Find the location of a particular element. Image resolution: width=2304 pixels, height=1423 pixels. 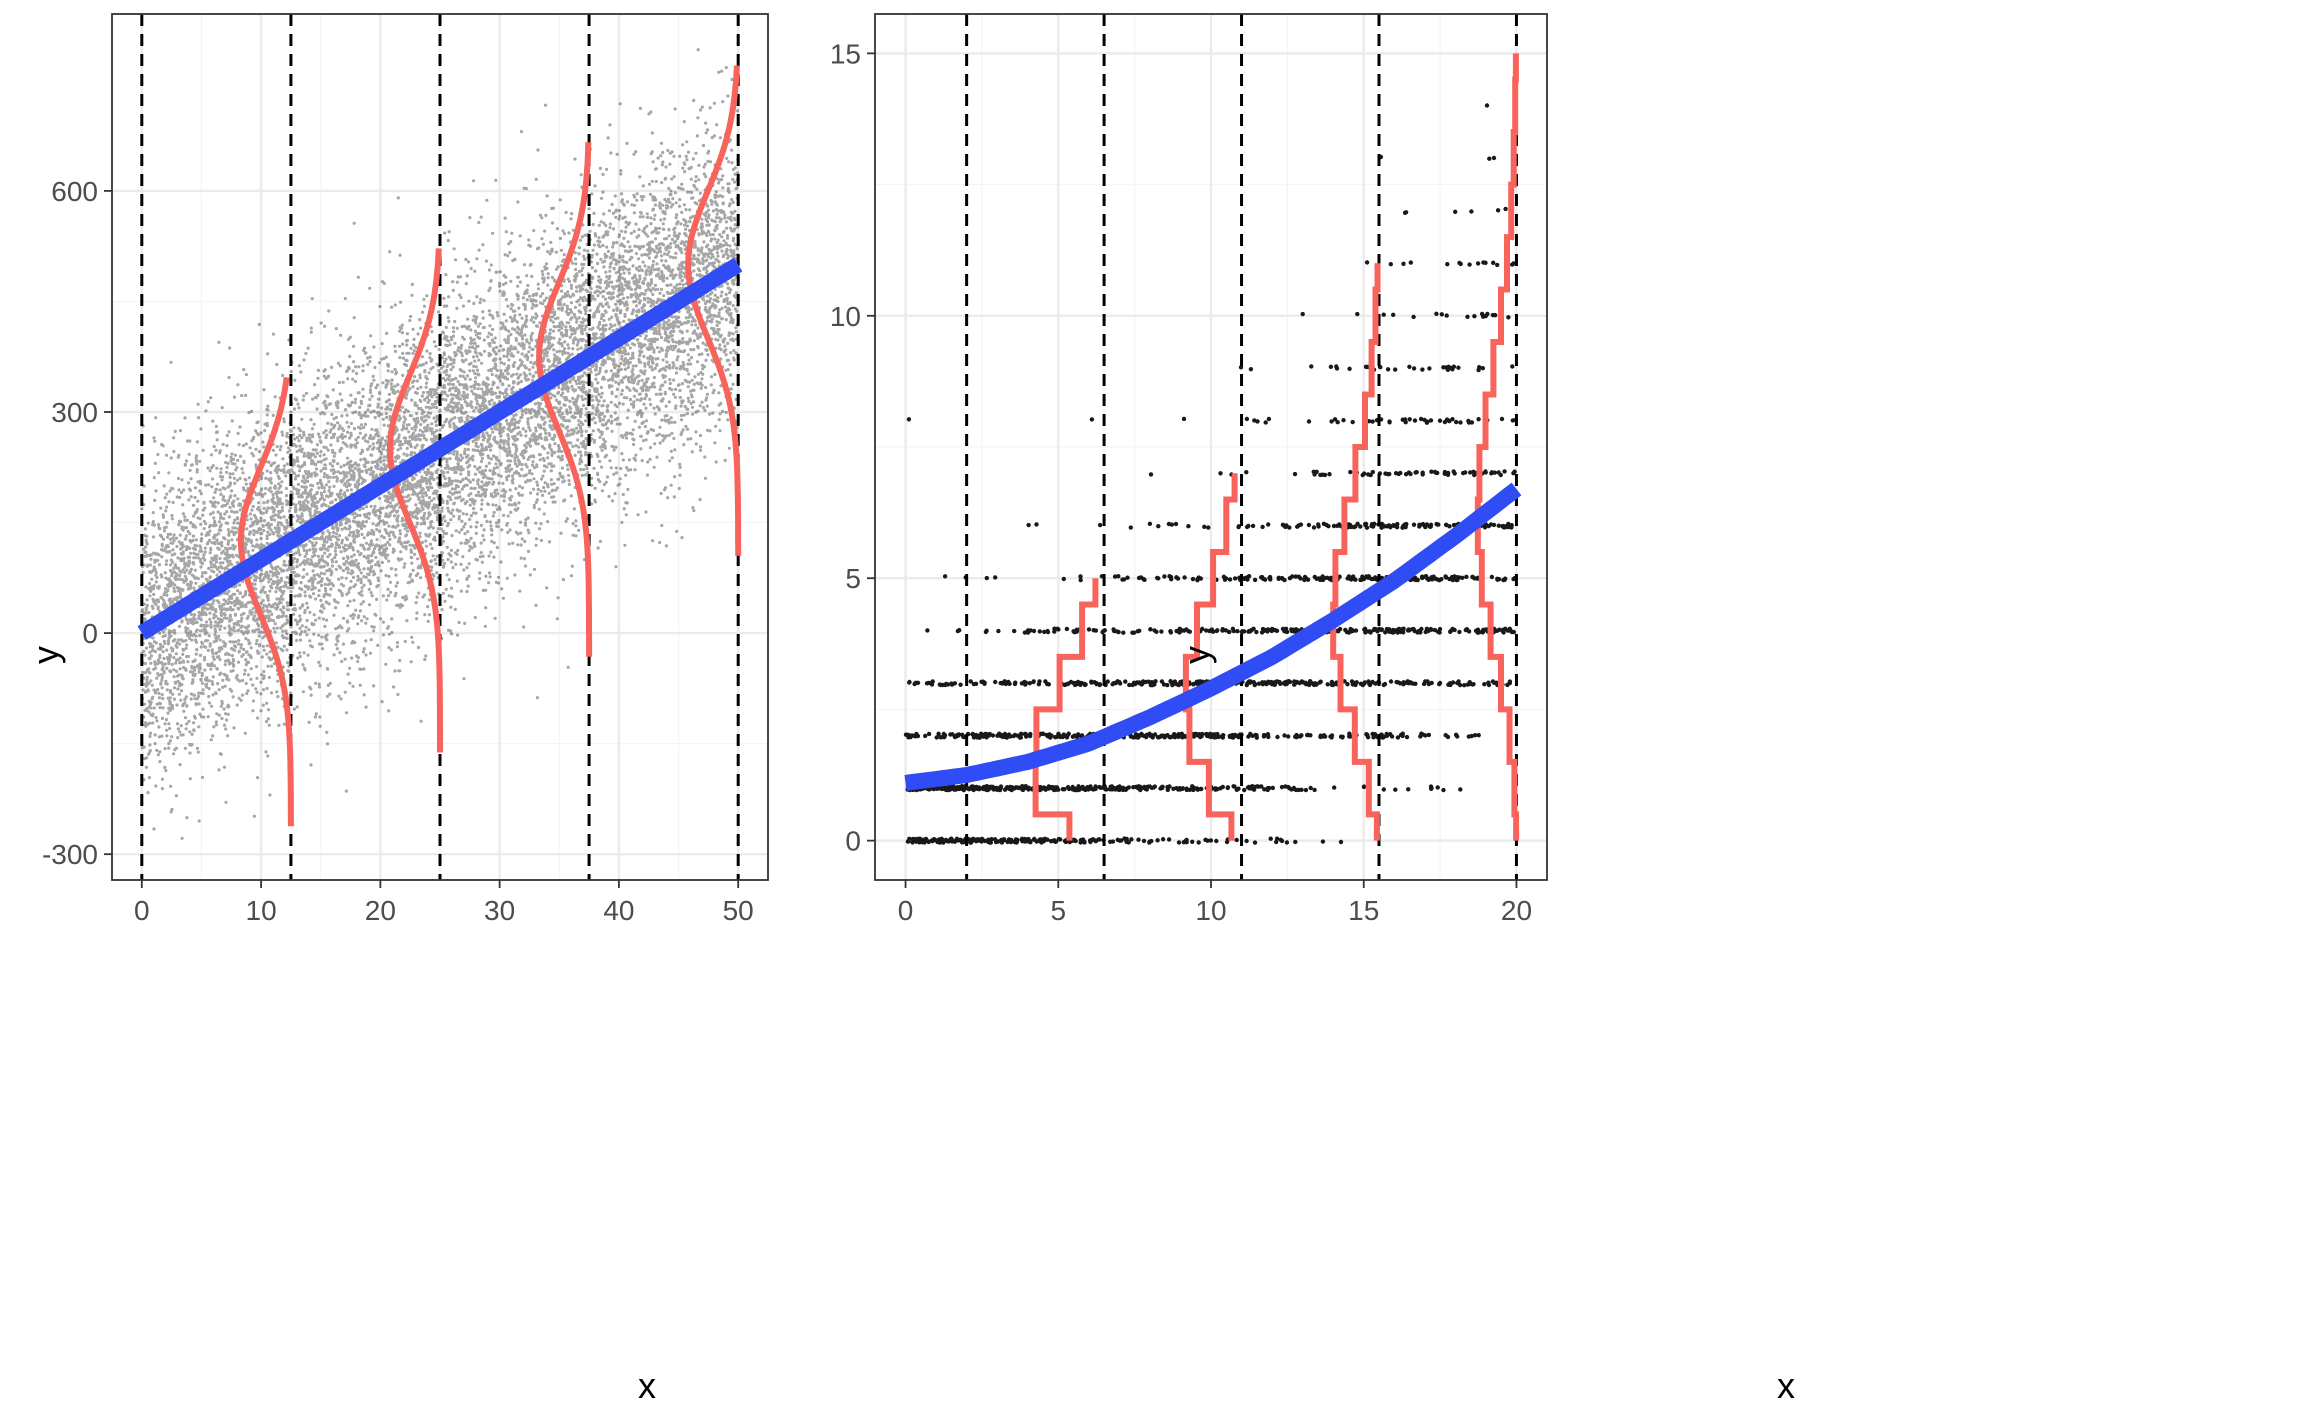

y-tick-label: 5 is located at coordinates (853, 578).